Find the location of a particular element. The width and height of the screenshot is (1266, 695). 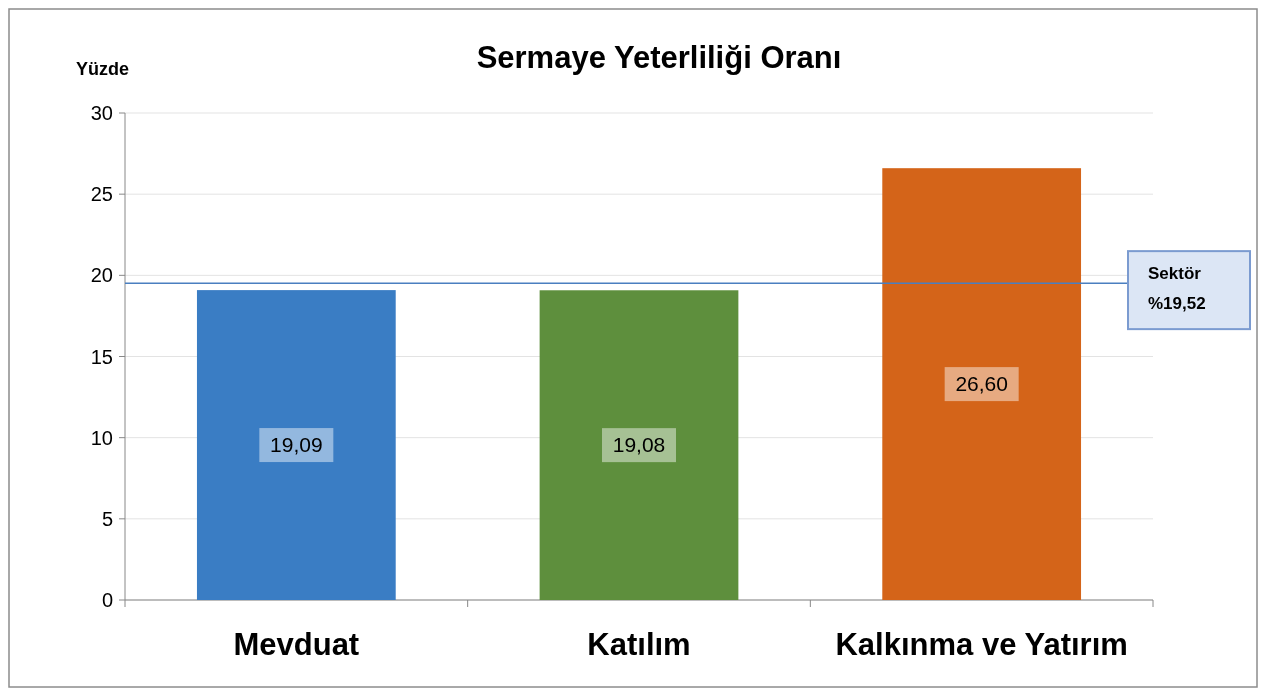

y-tick-label: 5 is located at coordinates (107, 518).